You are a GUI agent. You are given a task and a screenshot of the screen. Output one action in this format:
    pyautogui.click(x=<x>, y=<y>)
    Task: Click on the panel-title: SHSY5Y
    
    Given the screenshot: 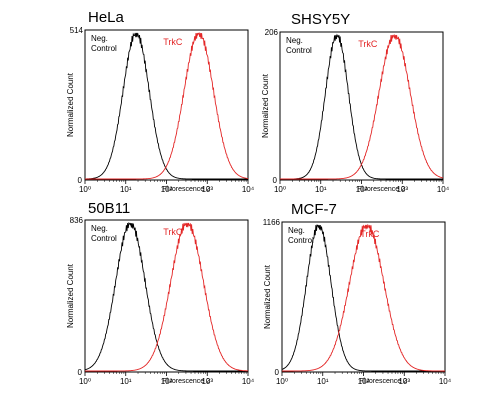 What is the action you would take?
    pyautogui.click(x=320, y=19)
    